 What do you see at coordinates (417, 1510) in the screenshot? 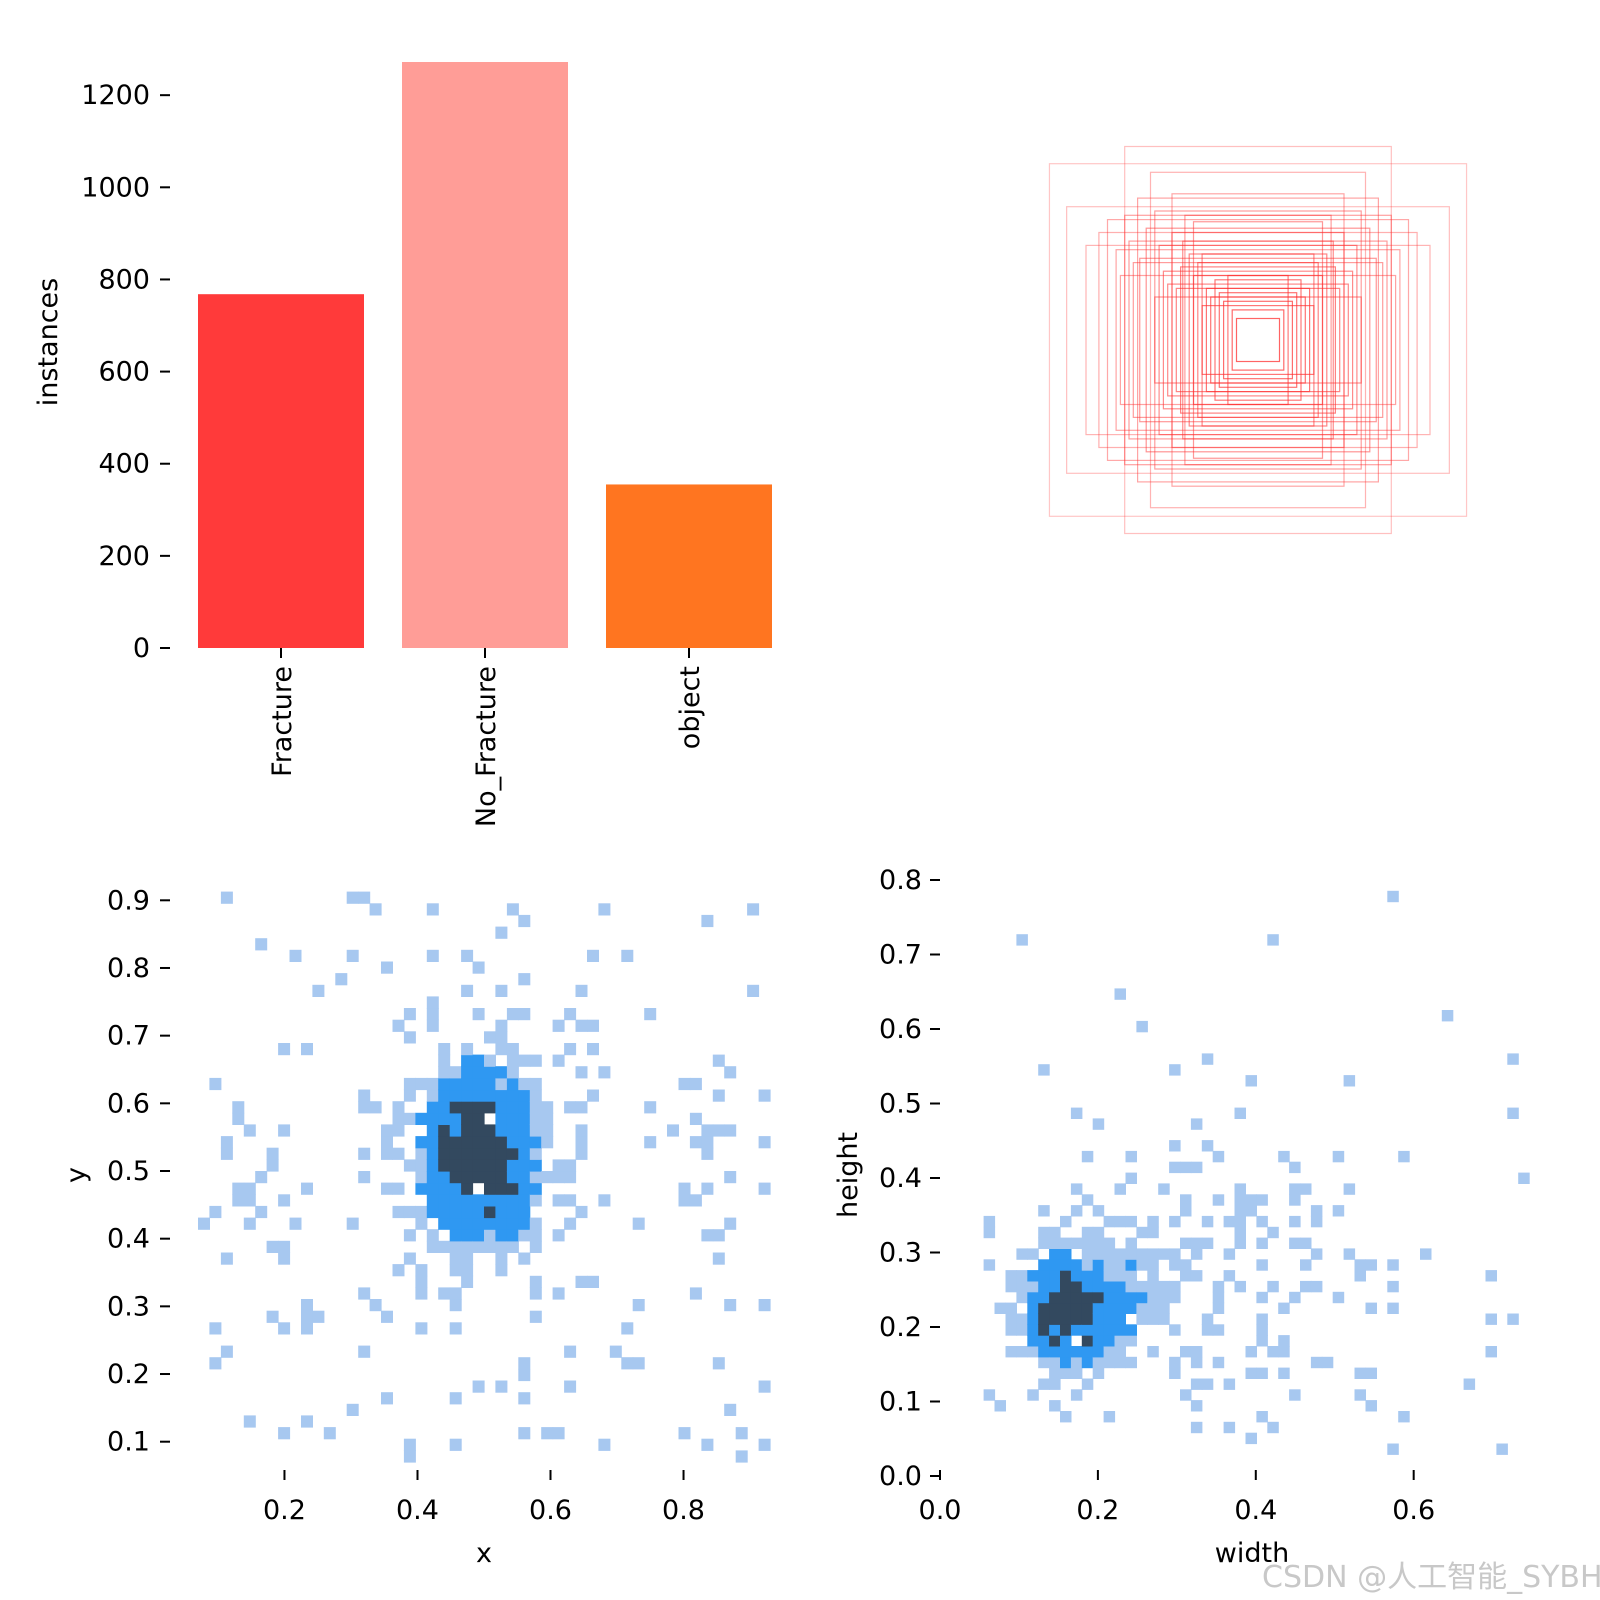
I see `x-tick-label: 0.4` at bounding box center [417, 1510].